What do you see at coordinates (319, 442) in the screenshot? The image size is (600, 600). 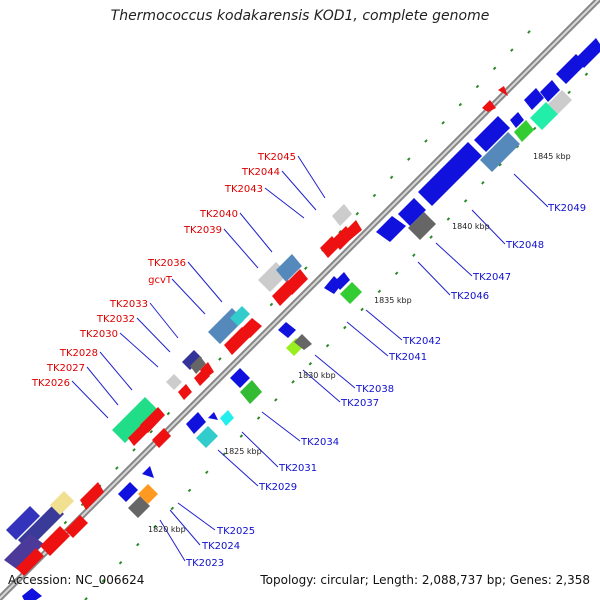 I see `gene-label: TK2034` at bounding box center [319, 442].